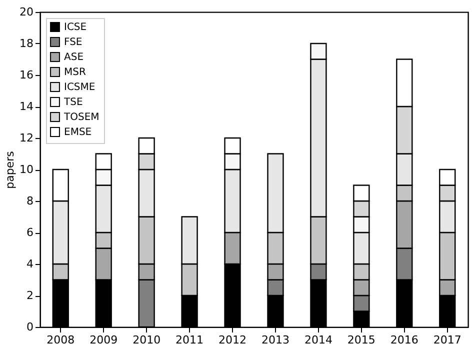  Describe the element at coordinates (27, 75) in the screenshot. I see `y-tick-label: 16` at that location.